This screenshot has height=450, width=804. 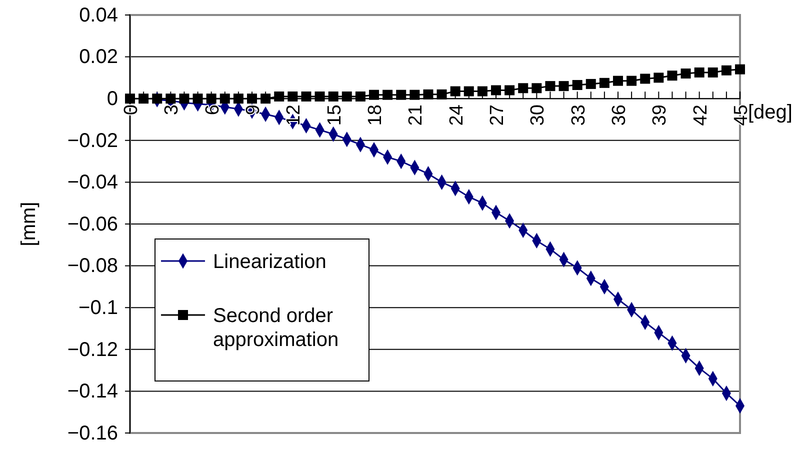 I want to click on y-axis-title: [mm], so click(x=29, y=224).